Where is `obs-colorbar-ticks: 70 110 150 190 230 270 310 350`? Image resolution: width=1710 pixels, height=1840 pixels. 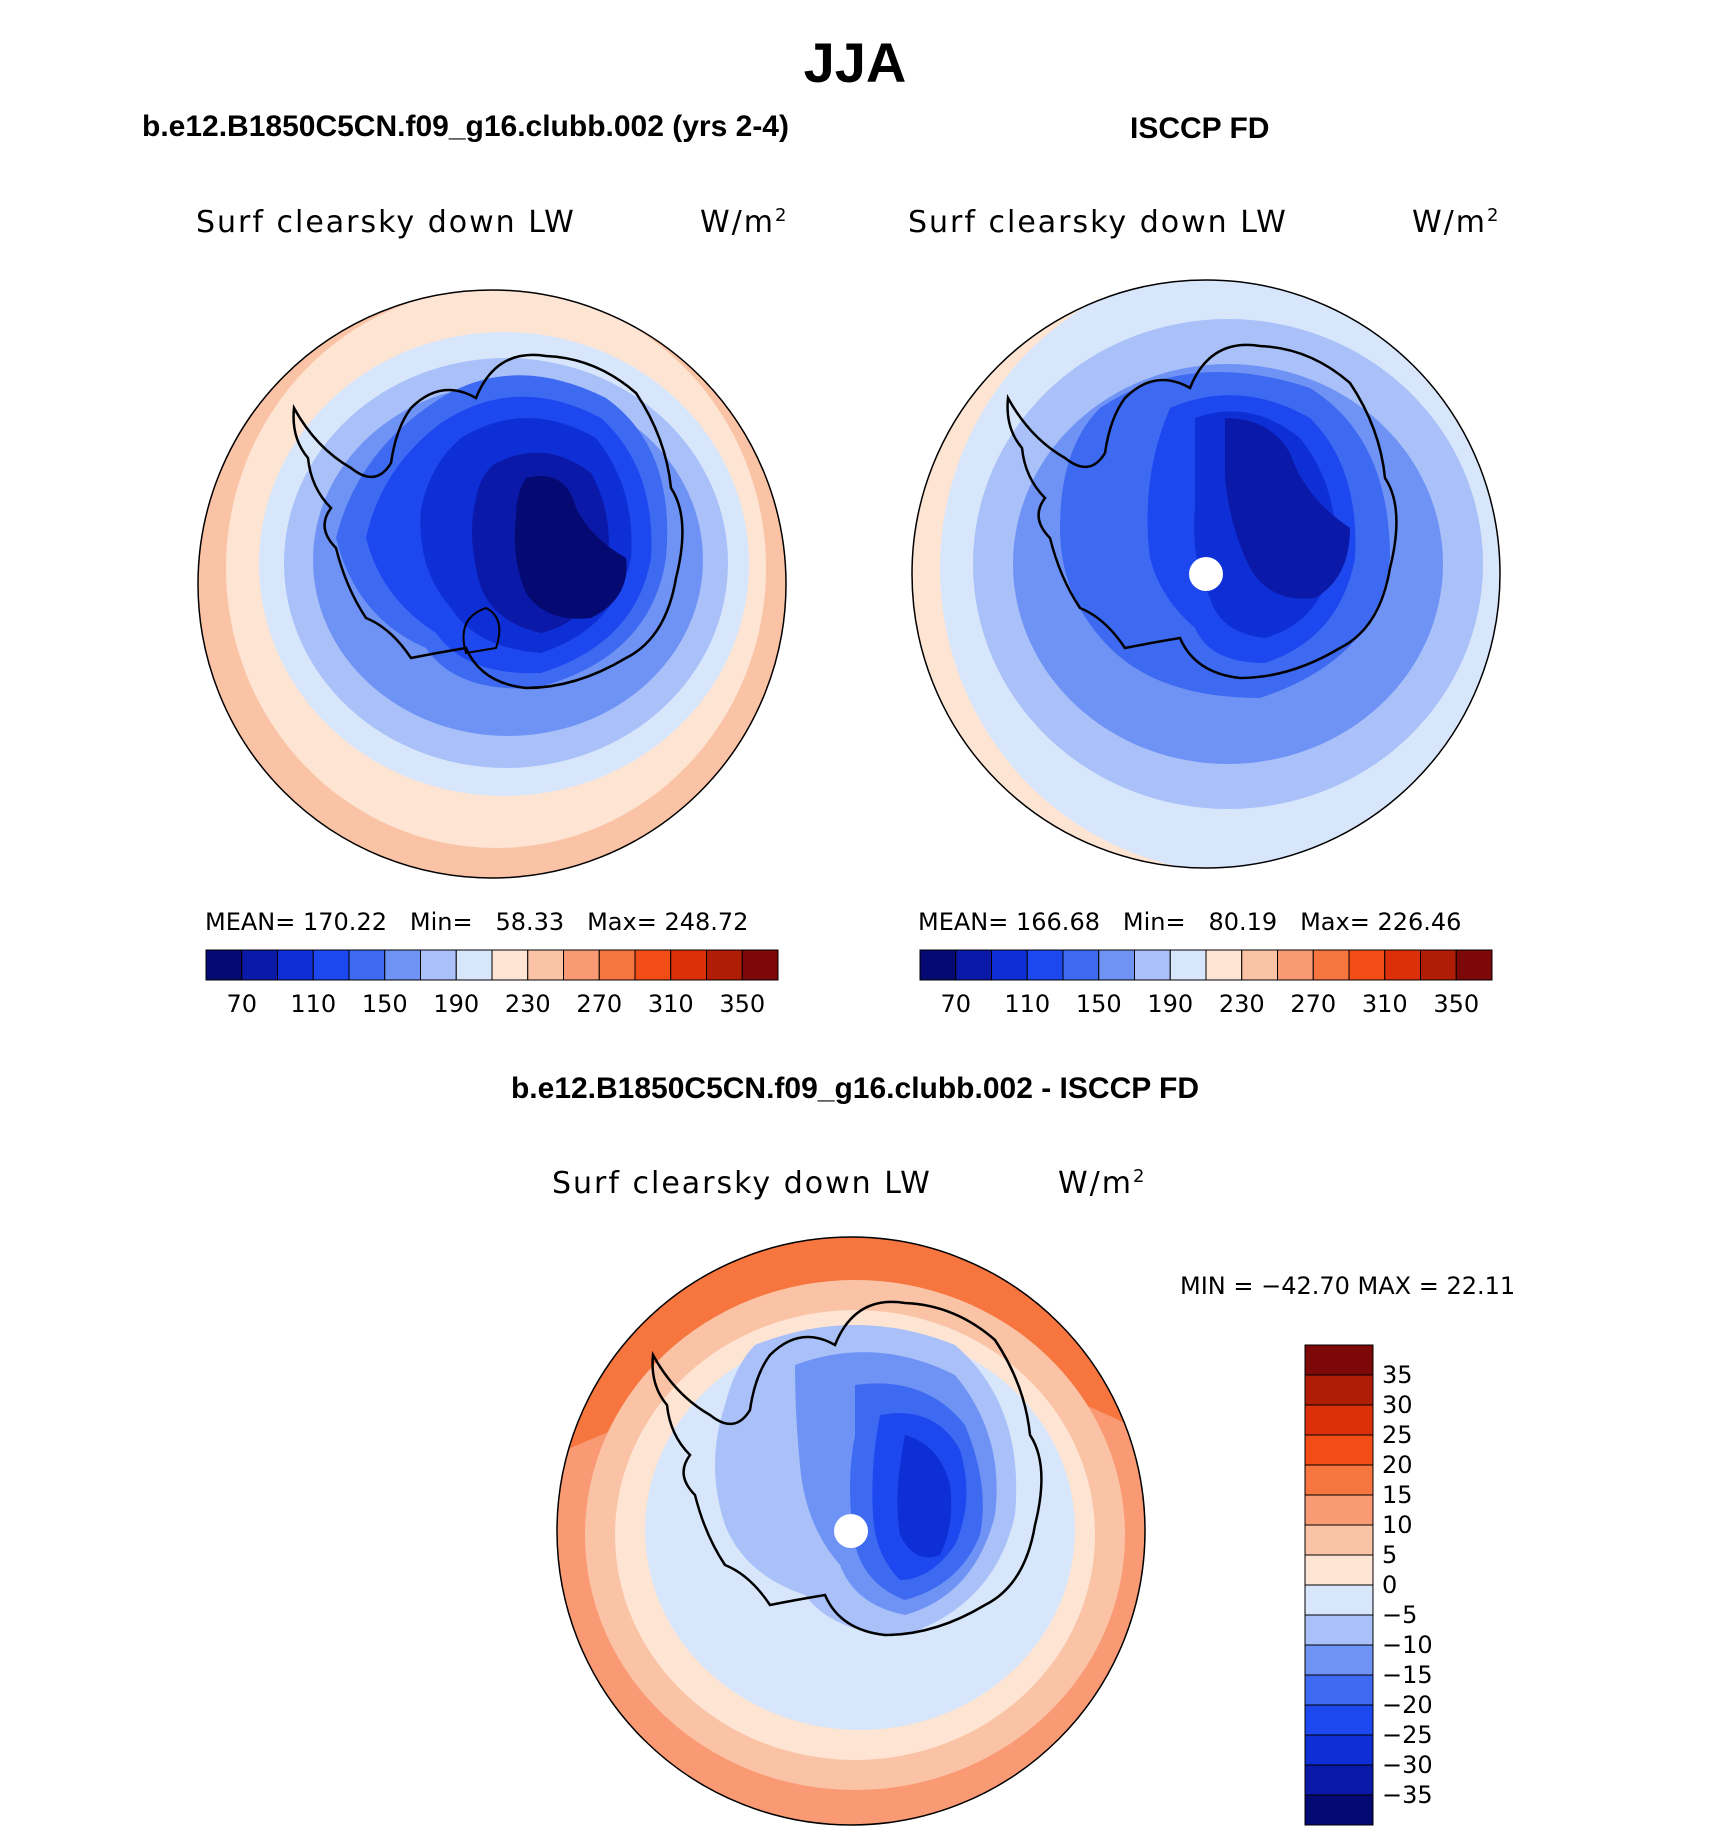 obs-colorbar-ticks: 70 110 150 190 230 270 310 350 is located at coordinates (1206, 1005).